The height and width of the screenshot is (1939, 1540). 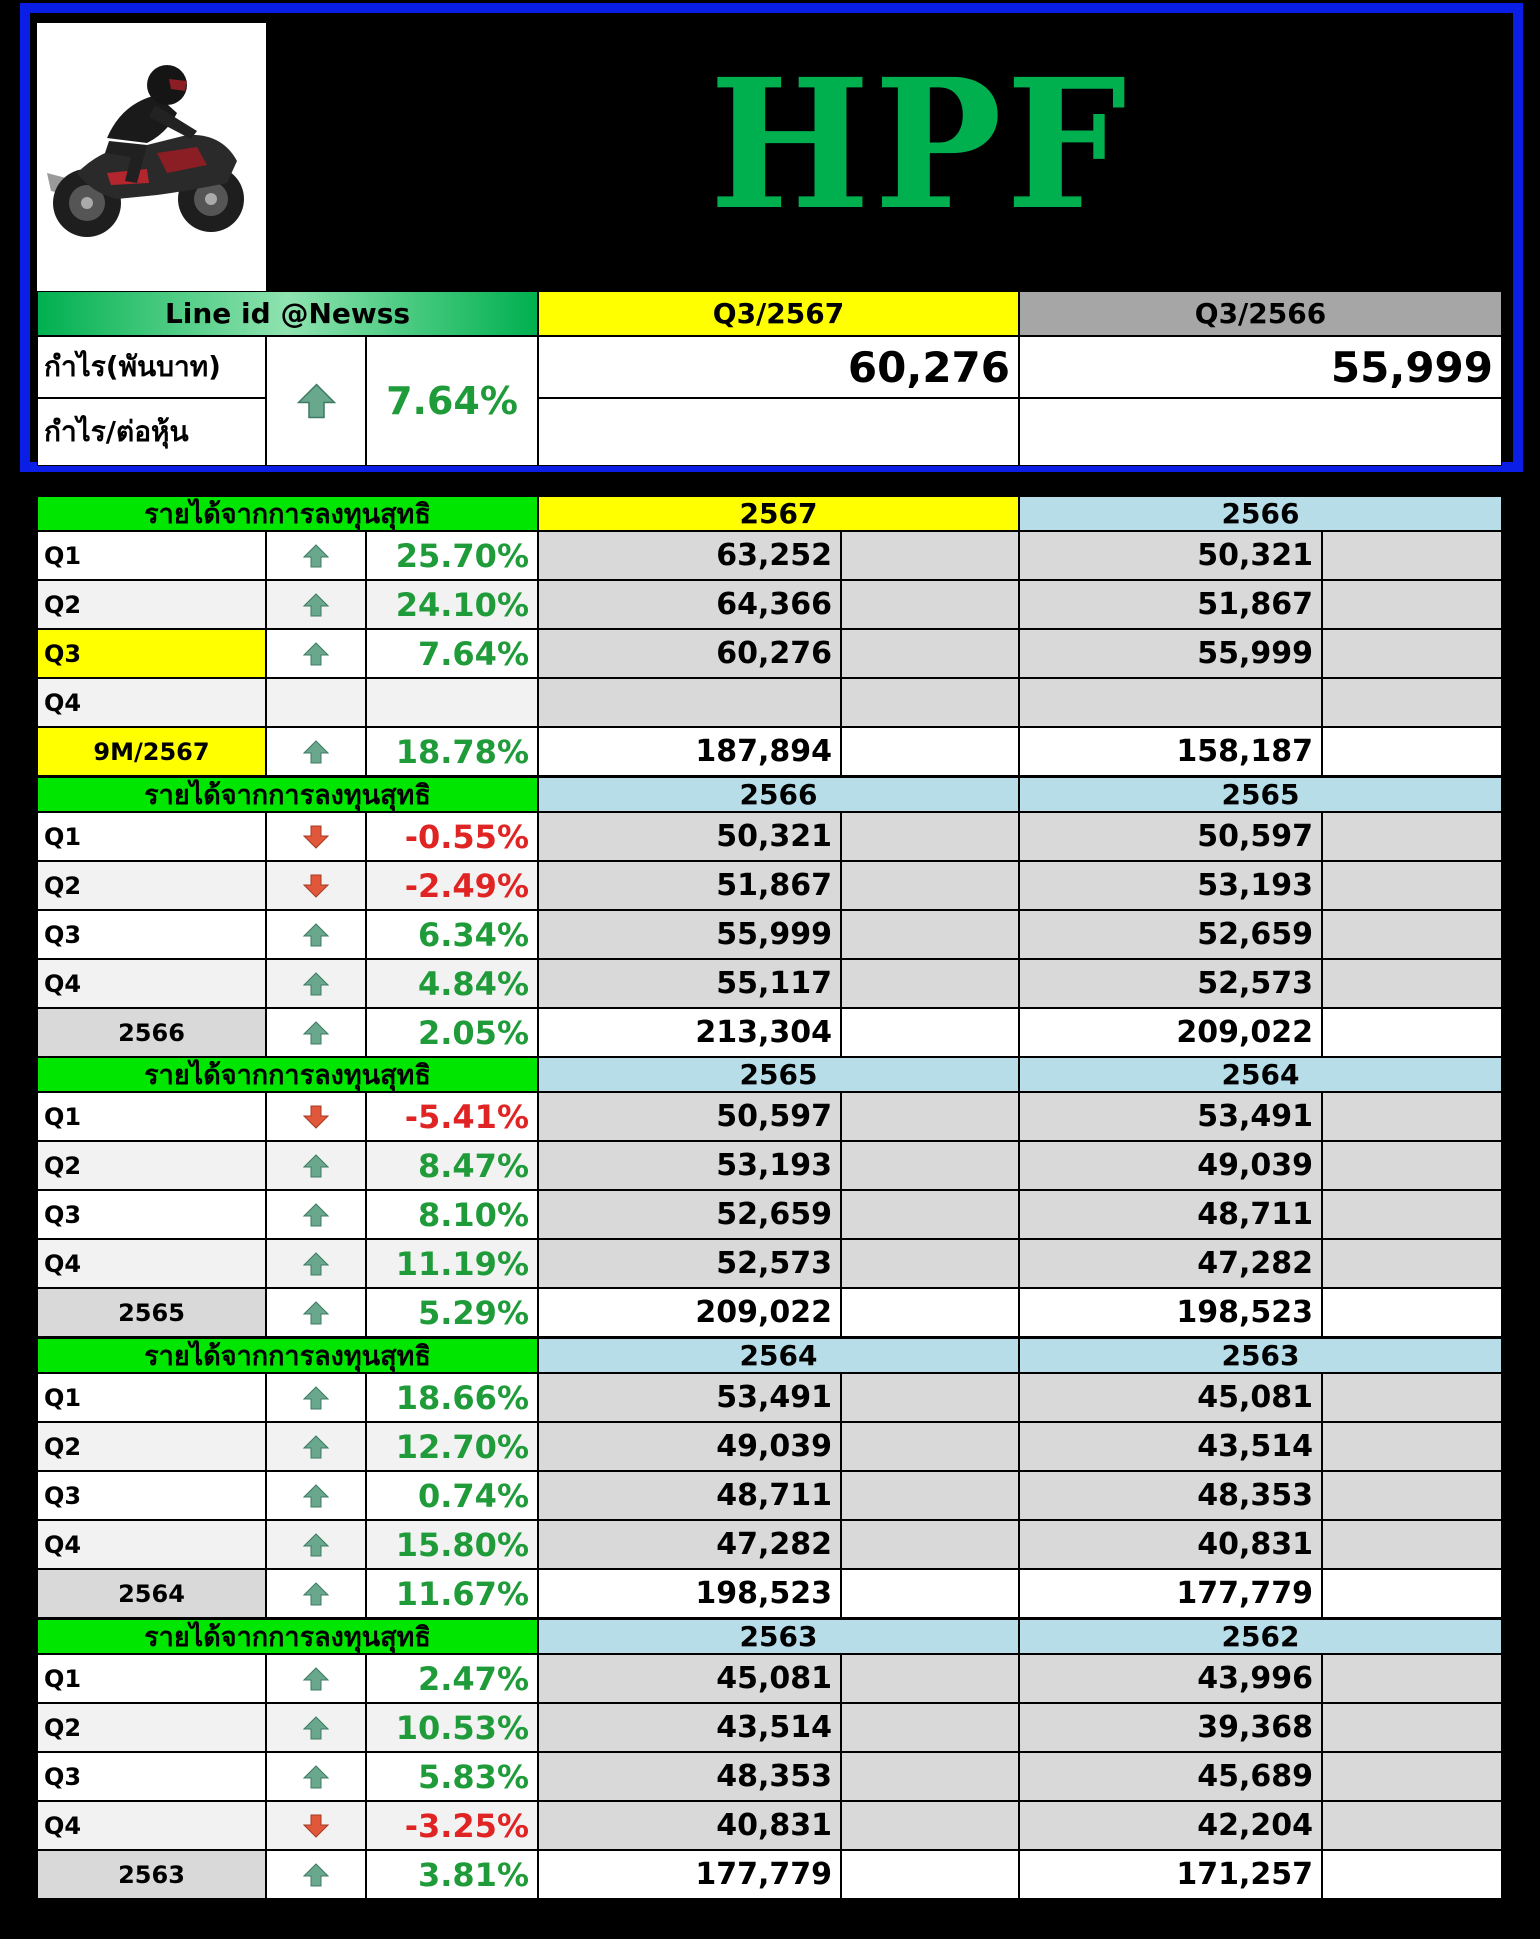 What do you see at coordinates (1260, 1355) in the screenshot?
I see `section-year-previous: 2563` at bounding box center [1260, 1355].